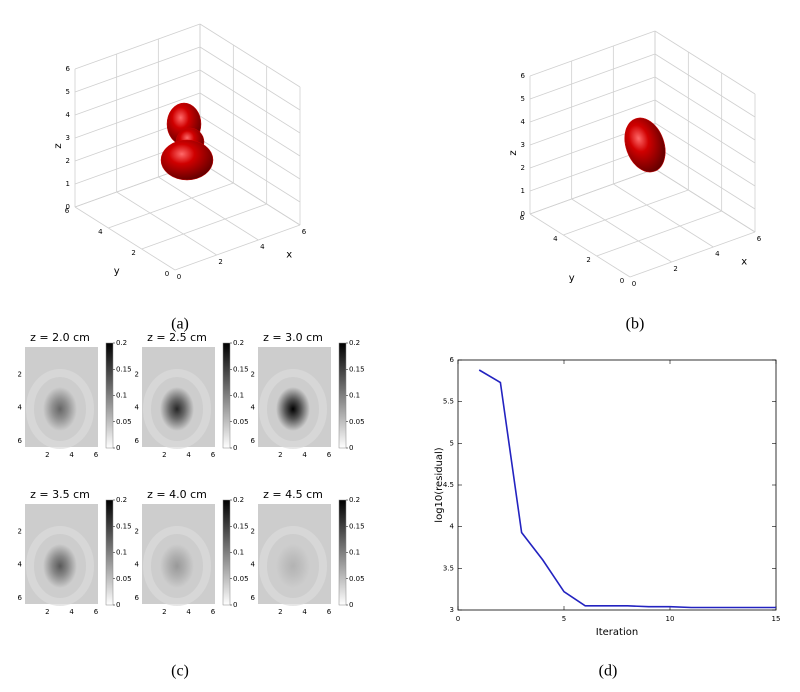  What do you see at coordinates (289, 255) in the screenshot?
I see `x-axis-label: x` at bounding box center [289, 255].